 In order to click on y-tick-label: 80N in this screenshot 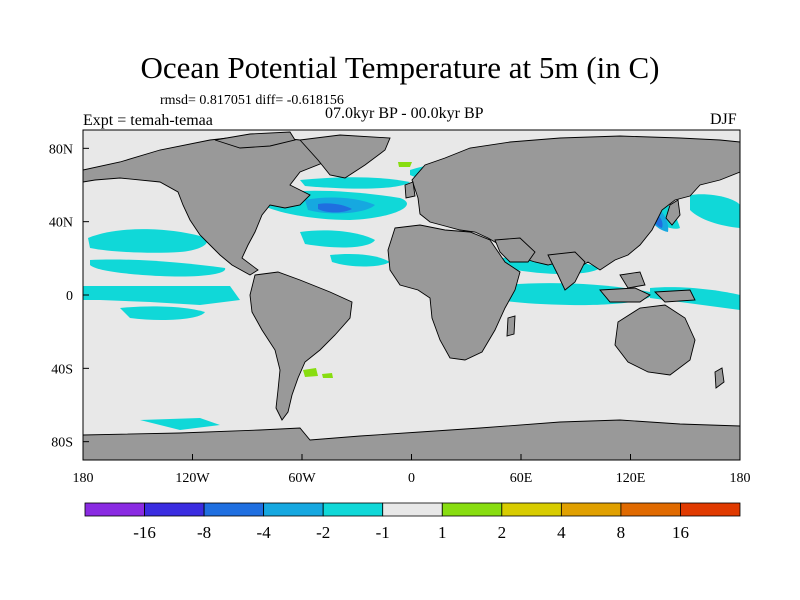, I will do `click(61, 149)`.